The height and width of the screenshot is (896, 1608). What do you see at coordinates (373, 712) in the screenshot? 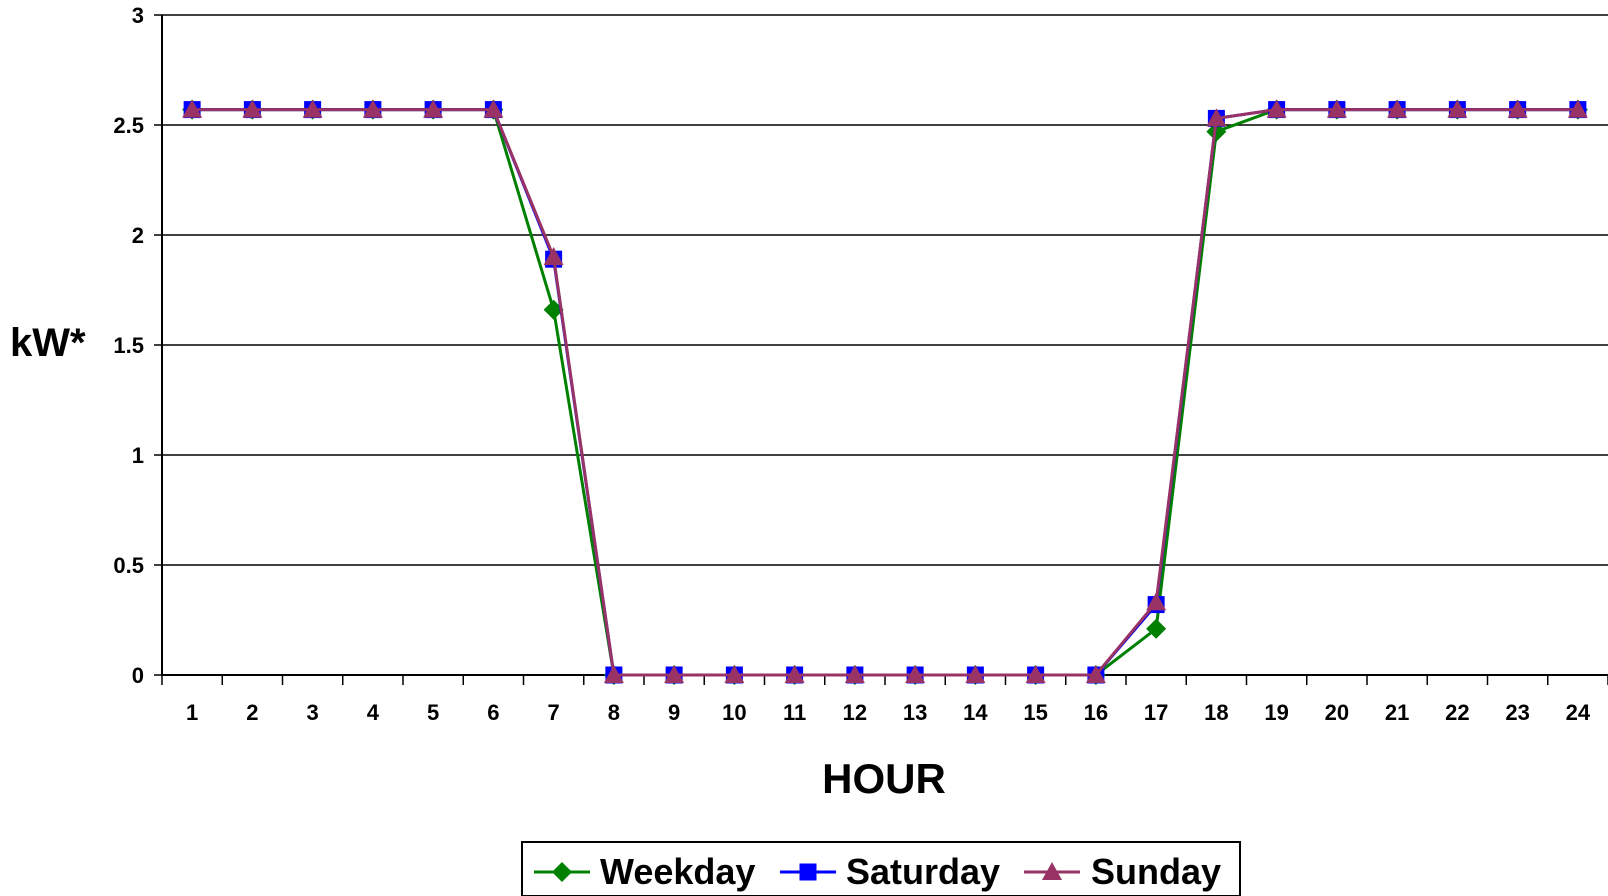
I see `x-tick-label: 4` at bounding box center [373, 712].